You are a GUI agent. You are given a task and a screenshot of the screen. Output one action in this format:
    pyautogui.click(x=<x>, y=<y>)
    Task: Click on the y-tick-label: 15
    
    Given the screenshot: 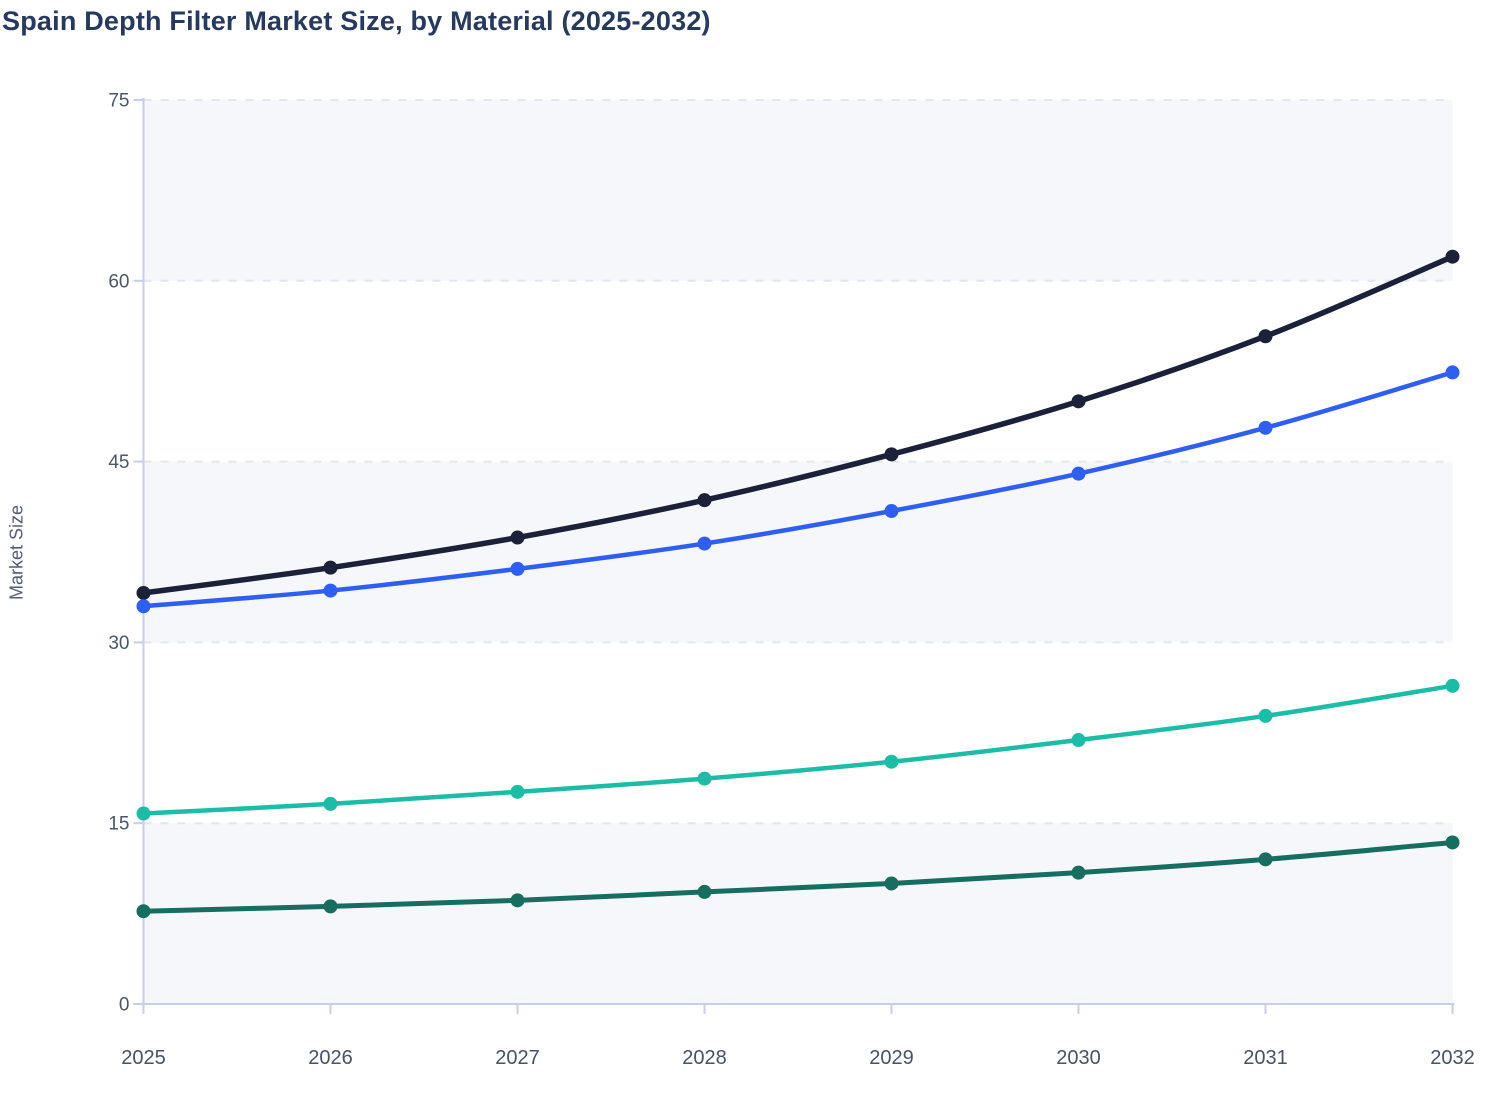 What is the action you would take?
    pyautogui.click(x=118, y=824)
    